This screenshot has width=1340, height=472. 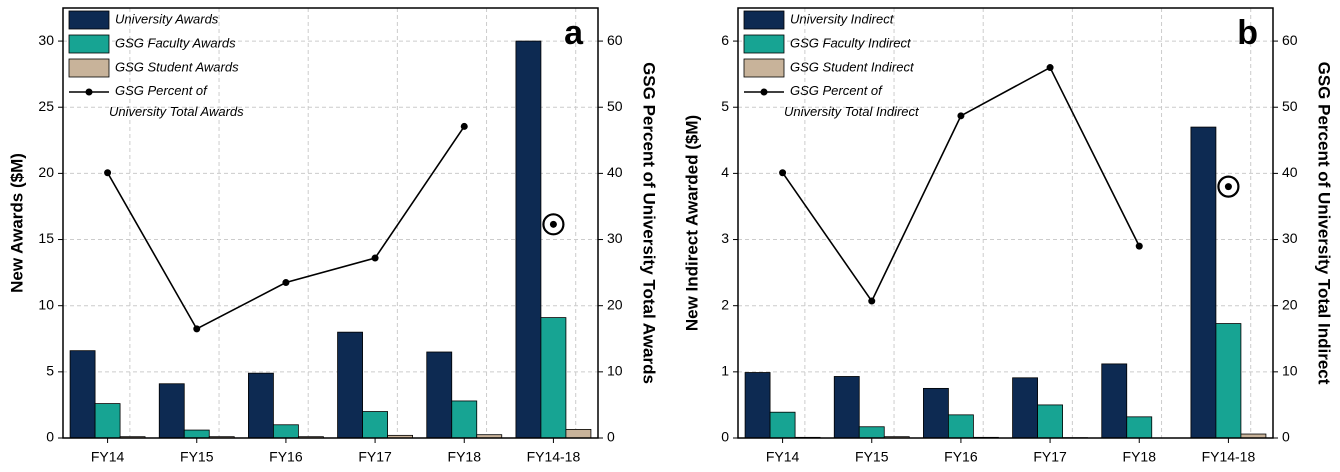 I want to click on legend-label: University Indirect, so click(x=842, y=18).